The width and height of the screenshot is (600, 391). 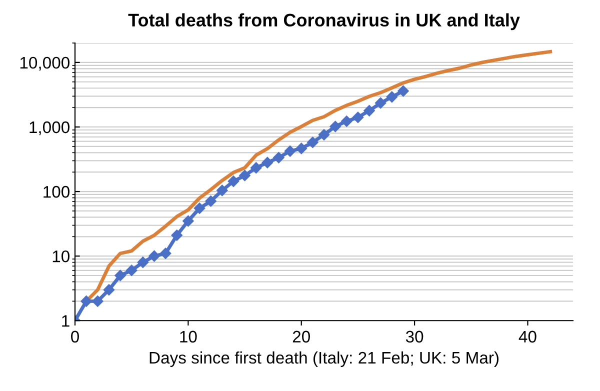 I want to click on x-tick-label: 0, so click(x=75, y=336).